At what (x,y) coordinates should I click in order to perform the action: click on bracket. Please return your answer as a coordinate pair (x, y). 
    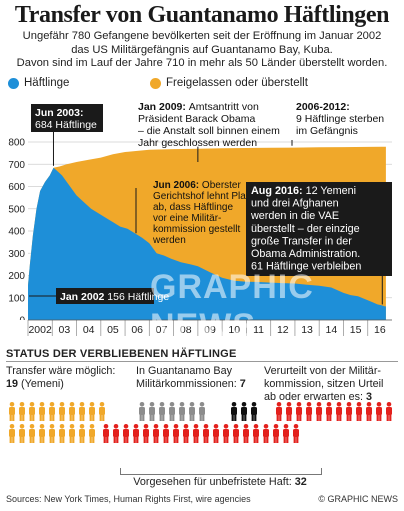
    Looking at the image, I should click on (221, 471).